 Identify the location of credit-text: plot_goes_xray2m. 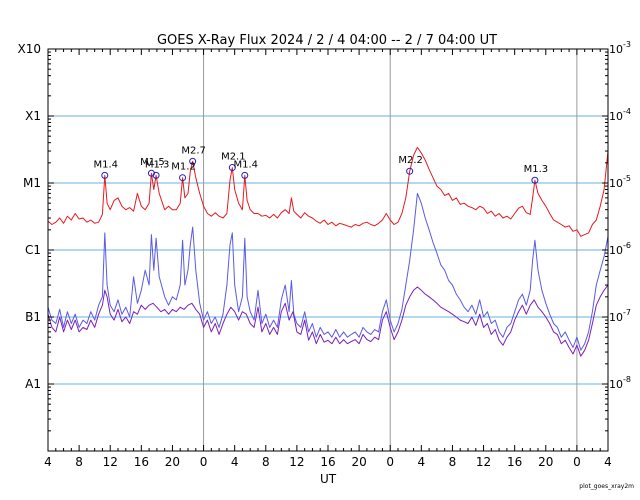
(606, 486).